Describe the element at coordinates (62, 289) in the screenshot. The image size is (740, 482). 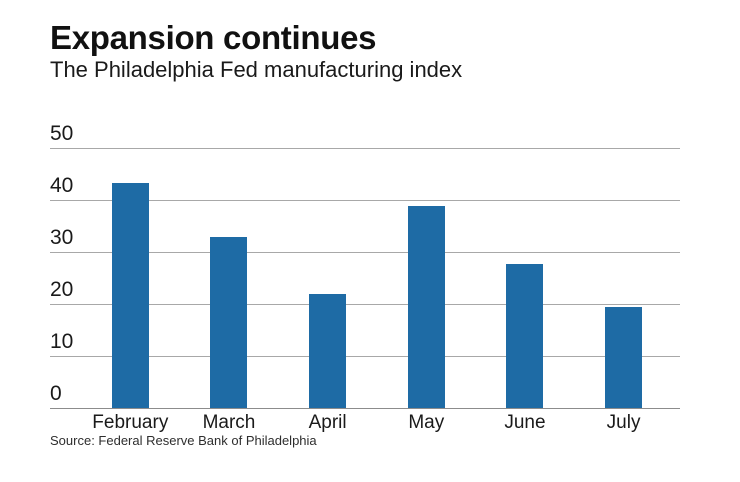
I see `y-tick-label: 20` at that location.